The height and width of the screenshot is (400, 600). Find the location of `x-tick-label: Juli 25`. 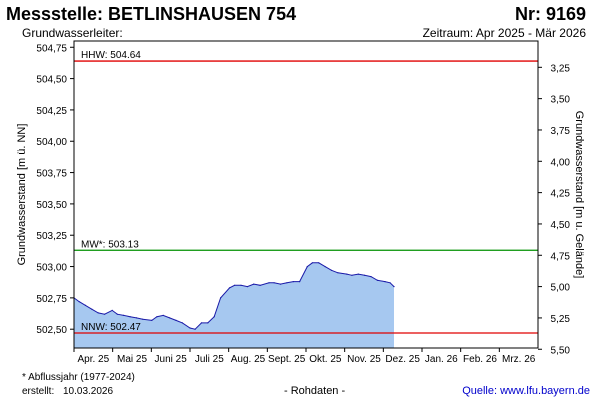

x-tick-label: Juli 25 is located at coordinates (209, 359).